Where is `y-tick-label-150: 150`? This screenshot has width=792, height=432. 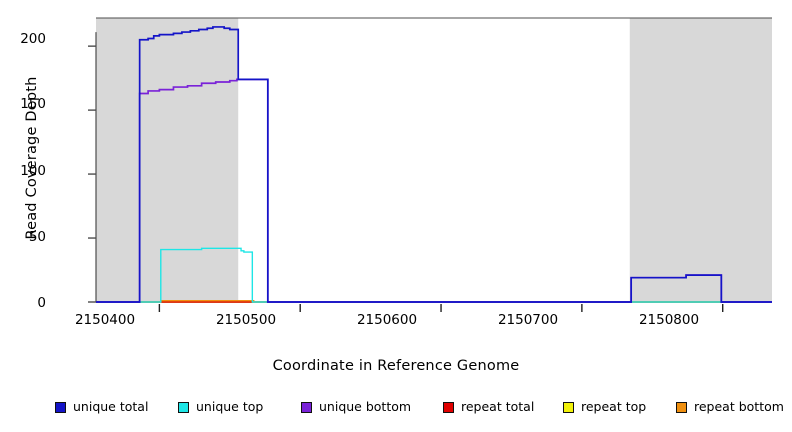
y-tick-label-150: 150 is located at coordinates (33, 104).